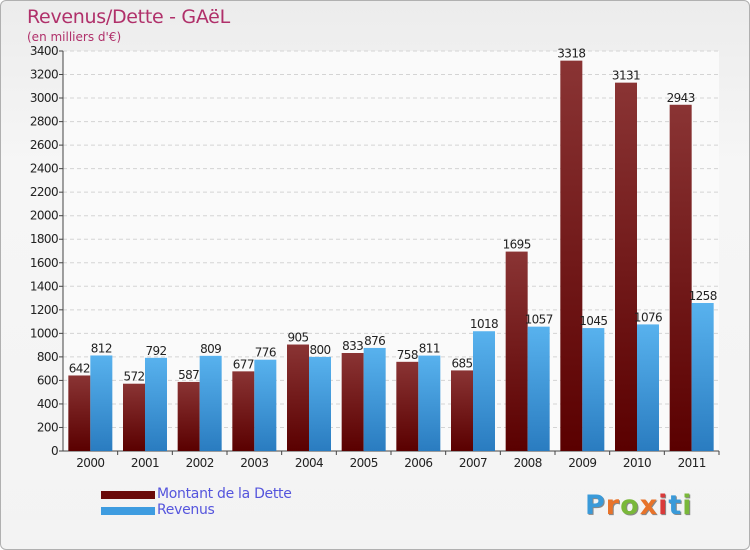 This screenshot has width=750, height=550. I want to click on data-label-revenus: 792, so click(155, 351).